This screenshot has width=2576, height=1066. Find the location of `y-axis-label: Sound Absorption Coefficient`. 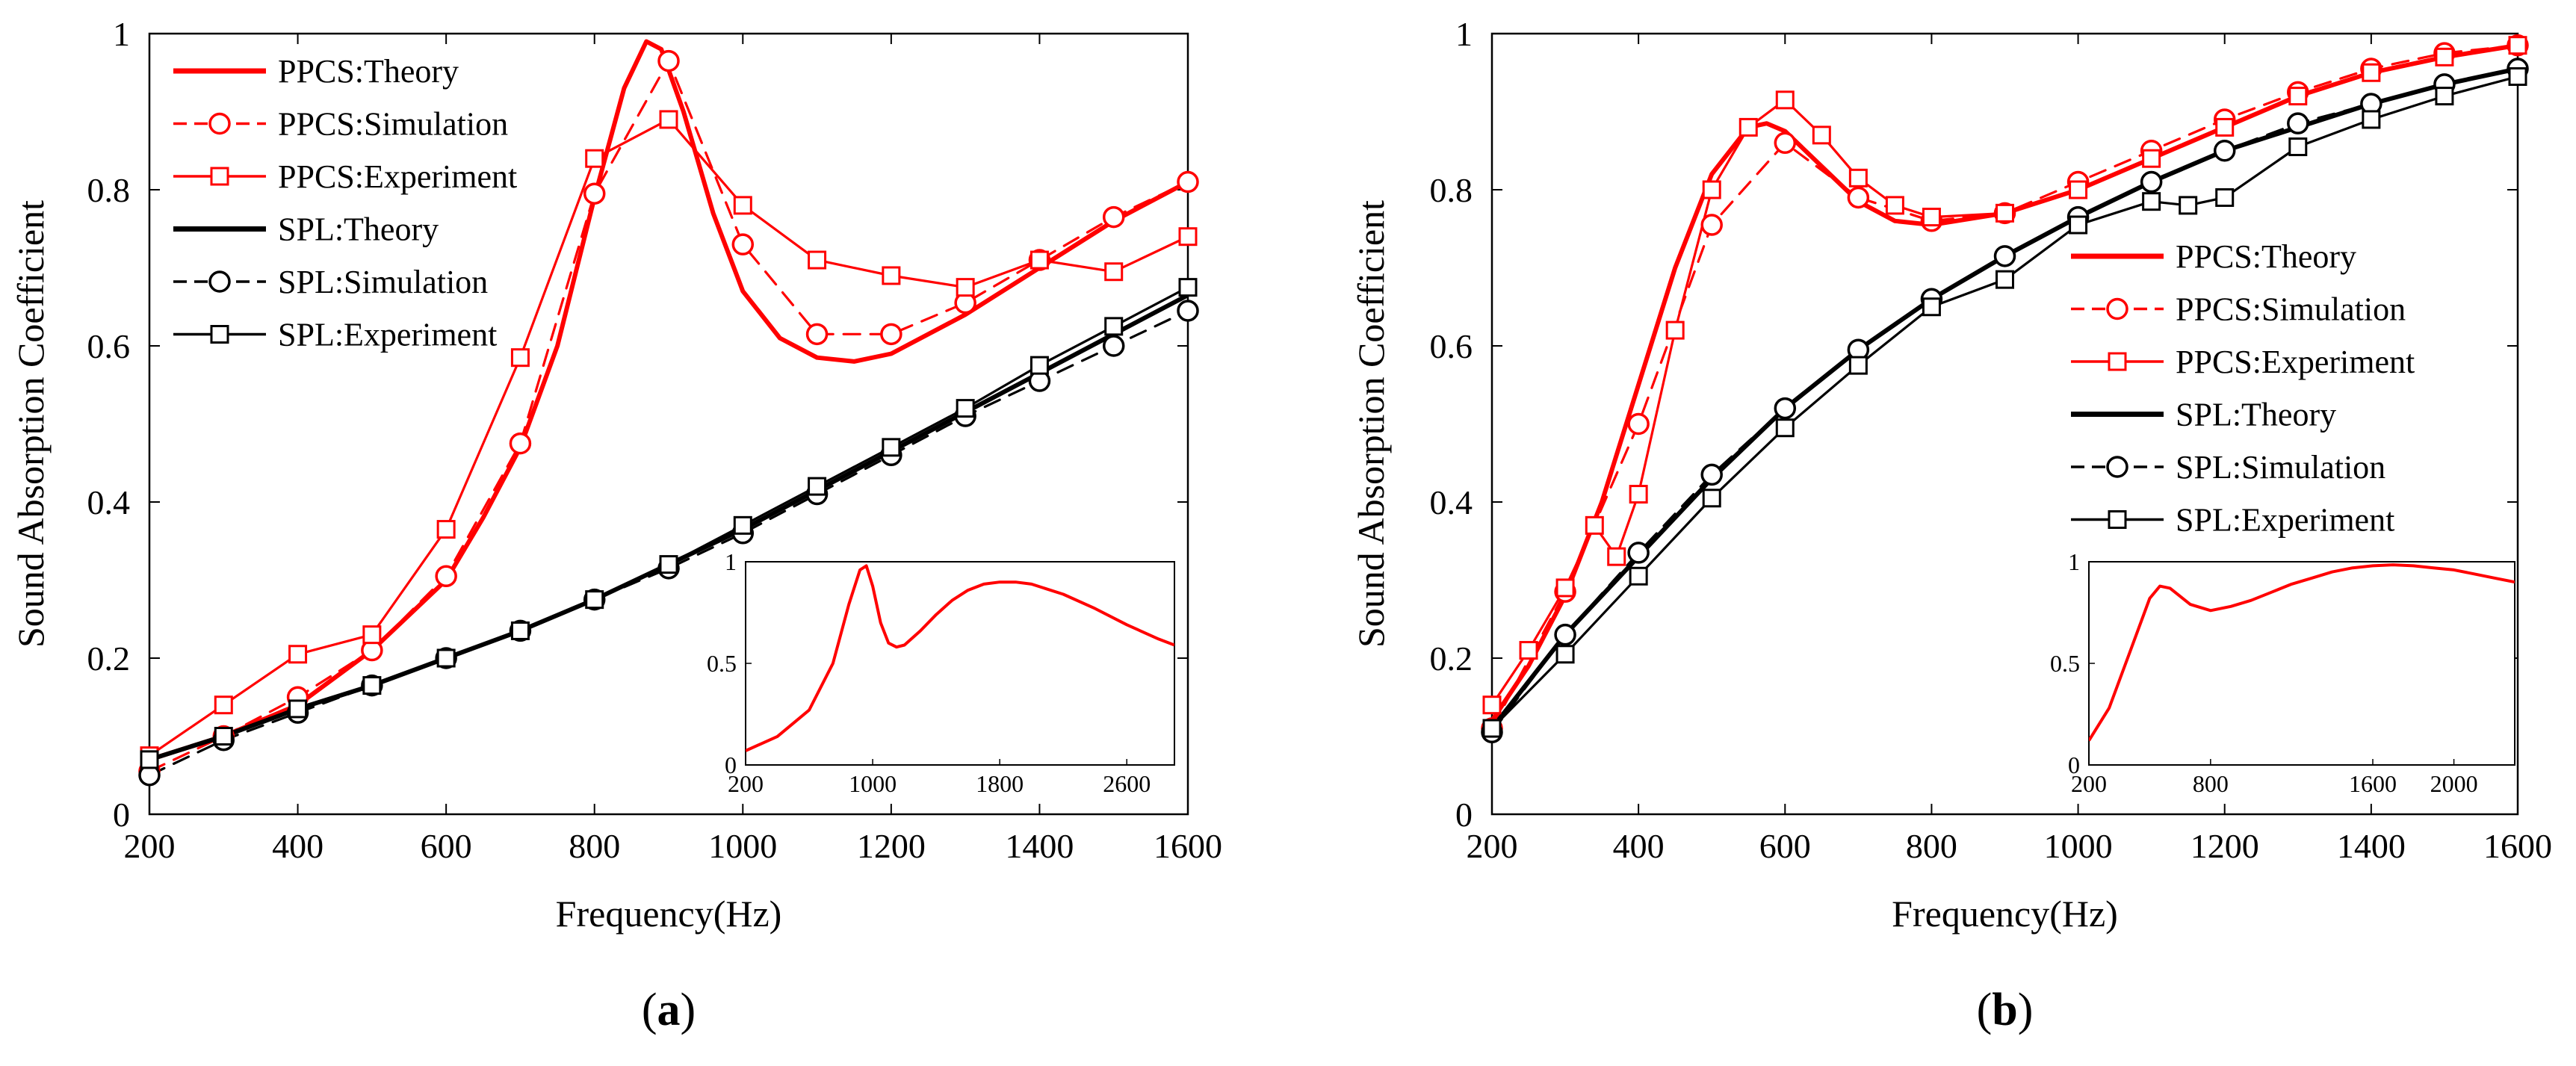

y-axis-label: Sound Absorption Coefficient is located at coordinates (1371, 424).